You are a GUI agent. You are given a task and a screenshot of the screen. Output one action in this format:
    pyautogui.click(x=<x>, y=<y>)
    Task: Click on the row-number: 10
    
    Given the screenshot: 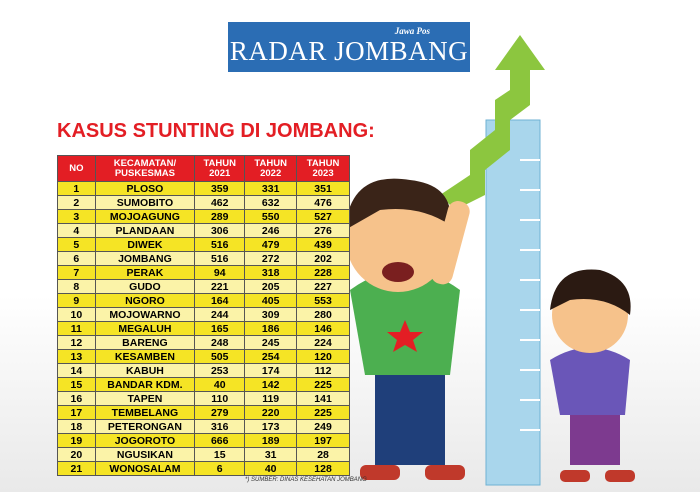 What is the action you would take?
    pyautogui.click(x=76, y=314)
    